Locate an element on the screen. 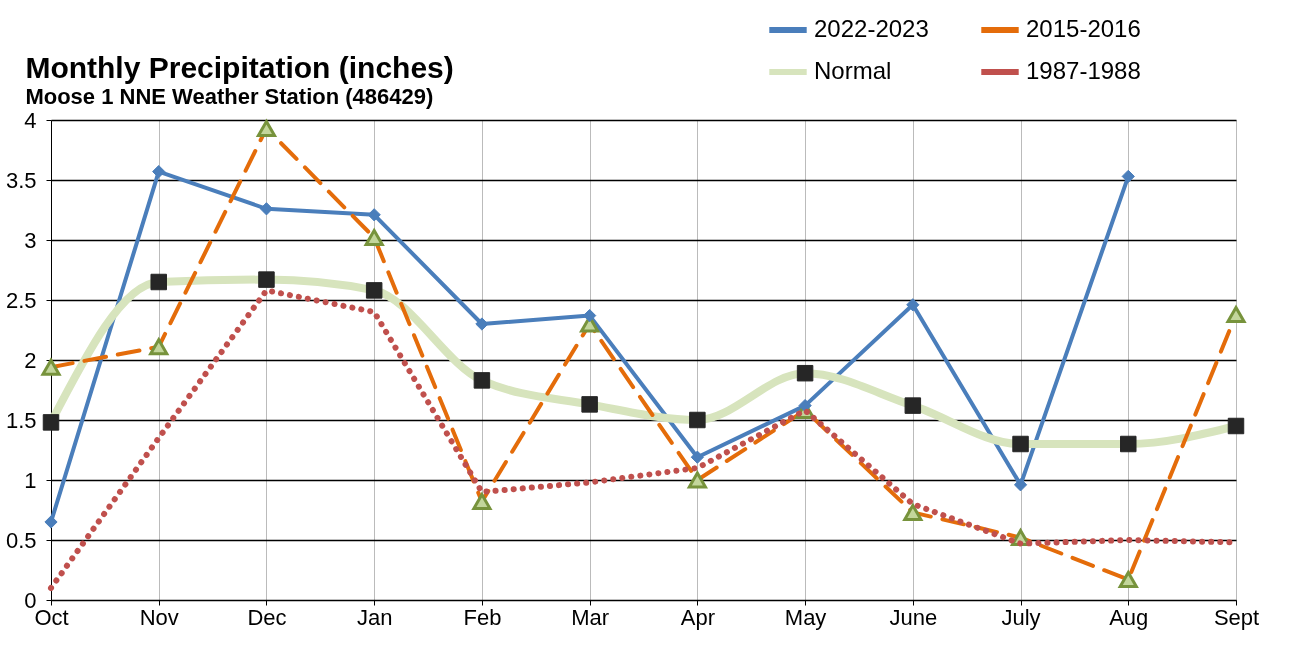  y-tick-label: 3.5 is located at coordinates (21, 180).